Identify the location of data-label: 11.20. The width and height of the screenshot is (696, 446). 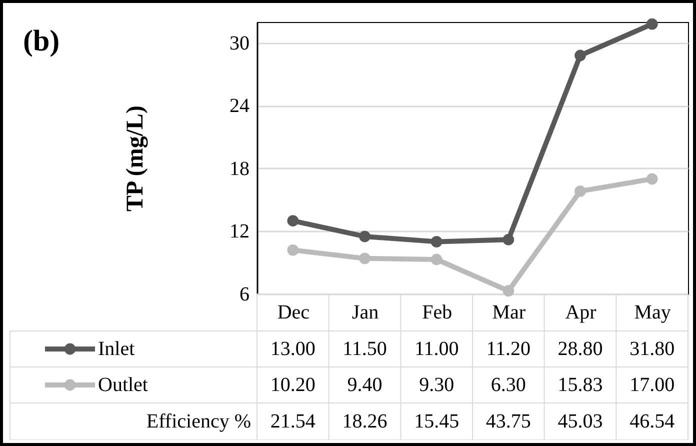
(508, 349).